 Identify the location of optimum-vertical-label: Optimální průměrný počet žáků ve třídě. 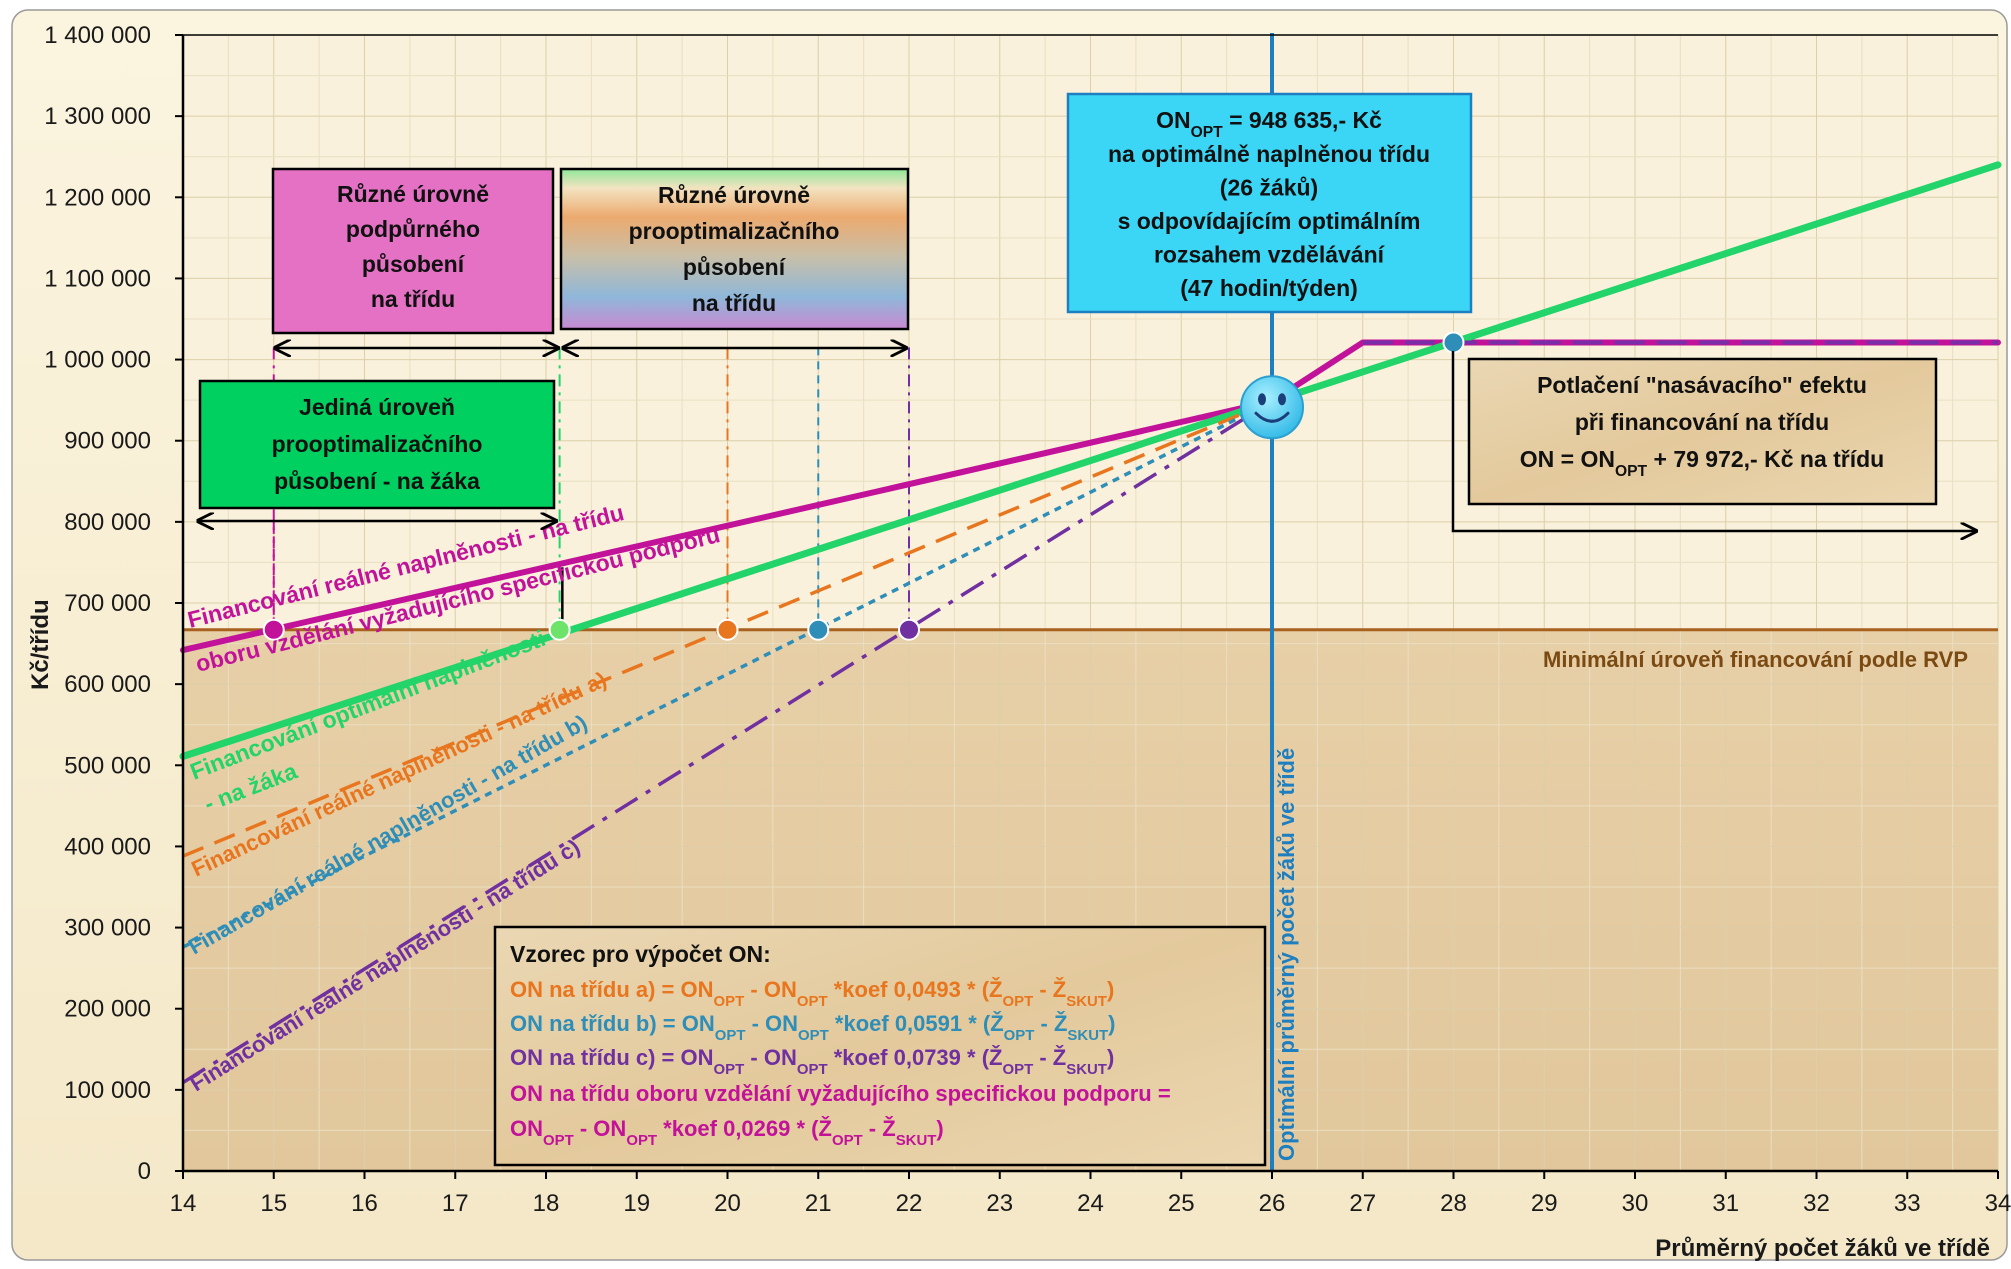
(1286, 954).